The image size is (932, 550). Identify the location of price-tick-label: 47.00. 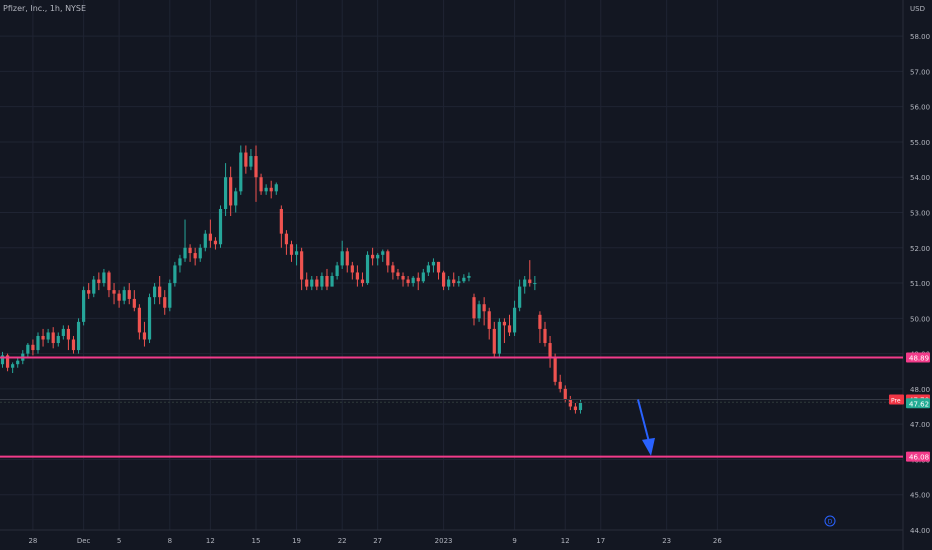
(920, 425).